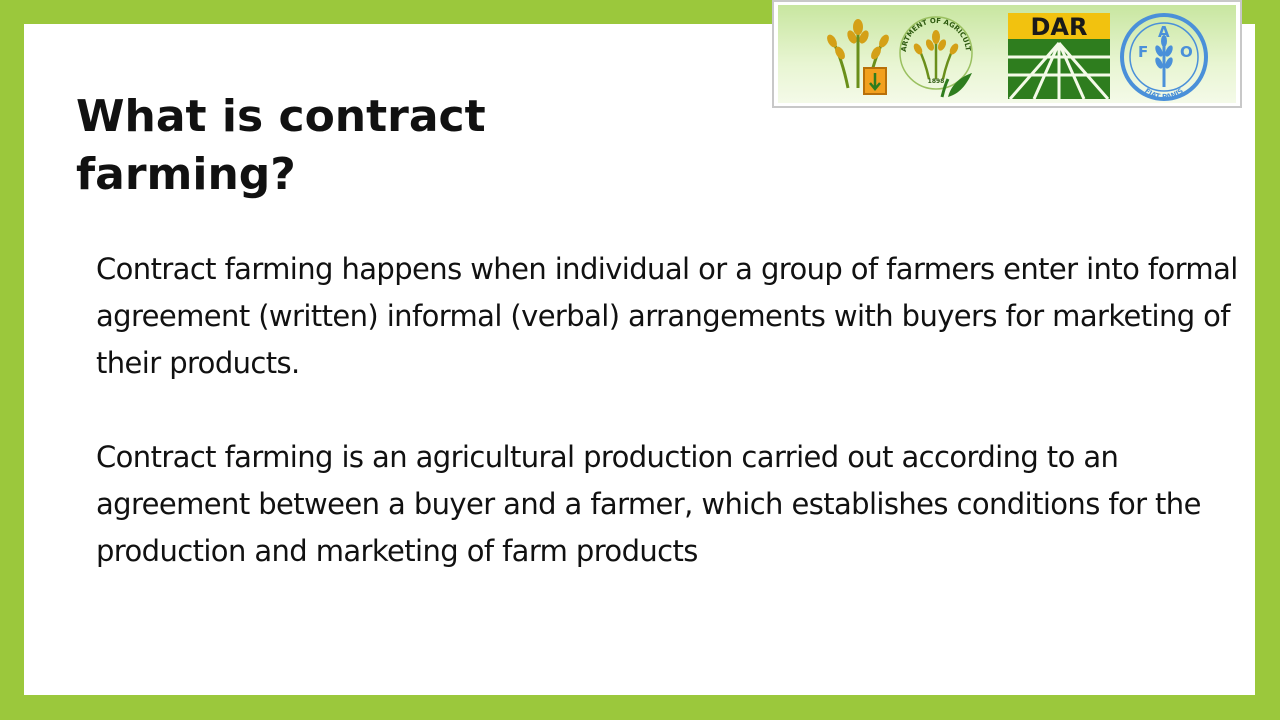 The height and width of the screenshot is (720, 1280). Describe the element at coordinates (934, 53) in the screenshot. I see `department-of-agriculture-seal-icon: DEPARTMENT OF AGRICULTURE 1898` at that location.